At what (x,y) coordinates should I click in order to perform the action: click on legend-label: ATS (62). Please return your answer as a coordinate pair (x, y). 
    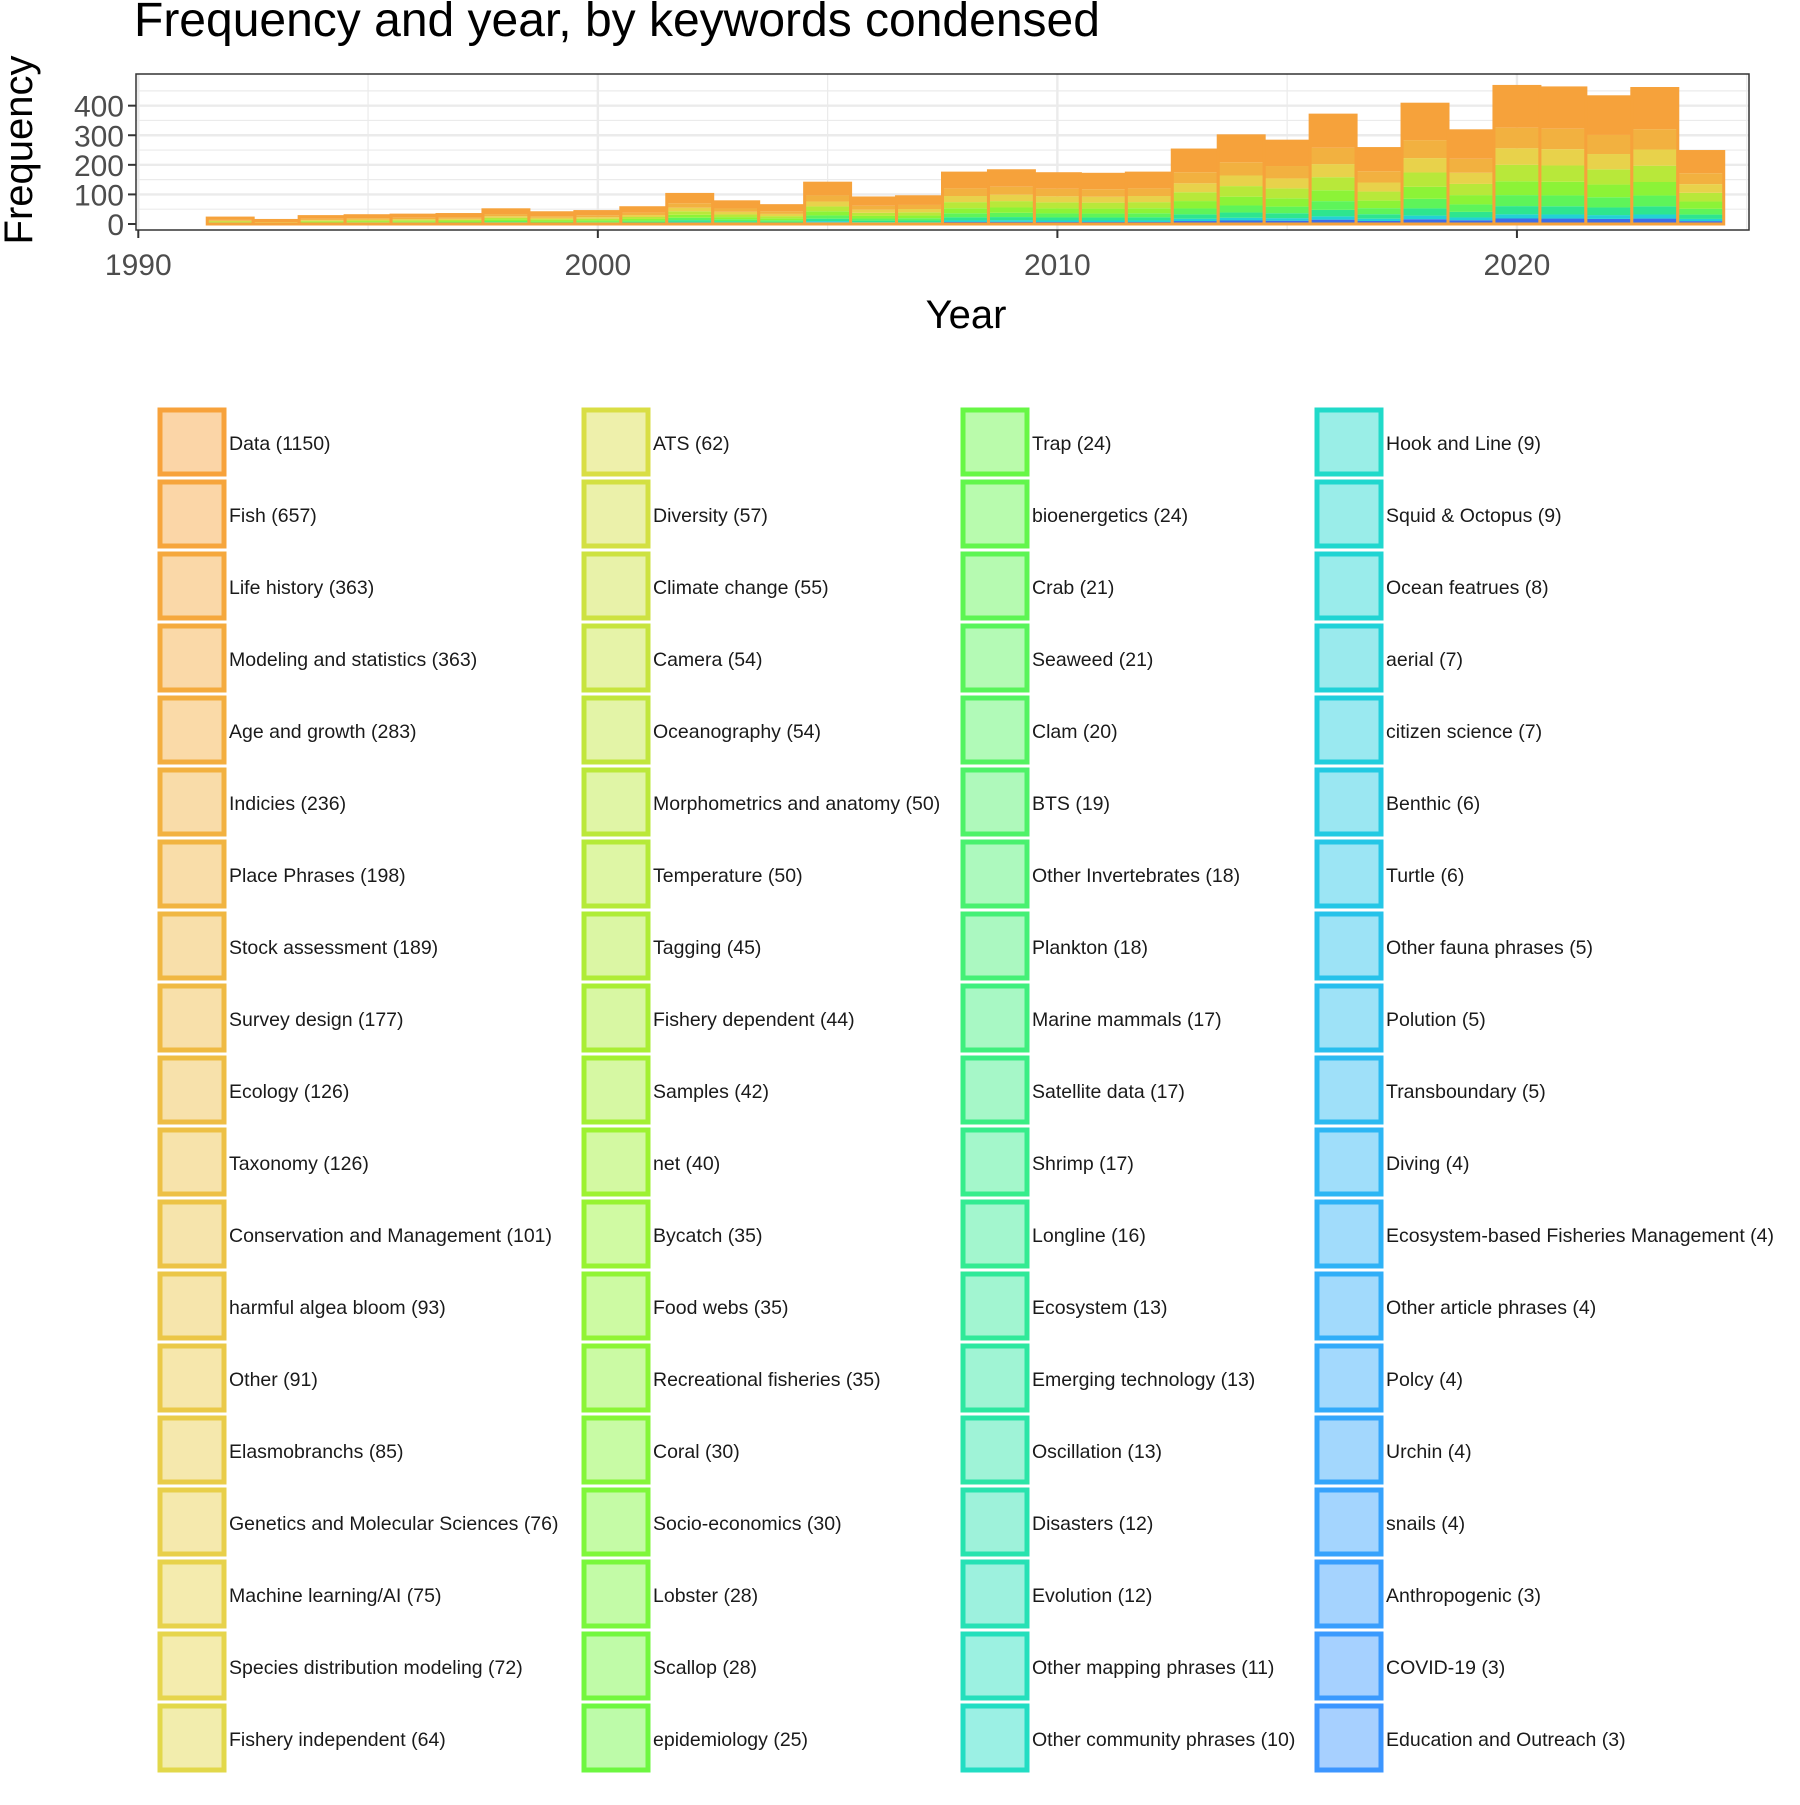
    Looking at the image, I should click on (691, 444).